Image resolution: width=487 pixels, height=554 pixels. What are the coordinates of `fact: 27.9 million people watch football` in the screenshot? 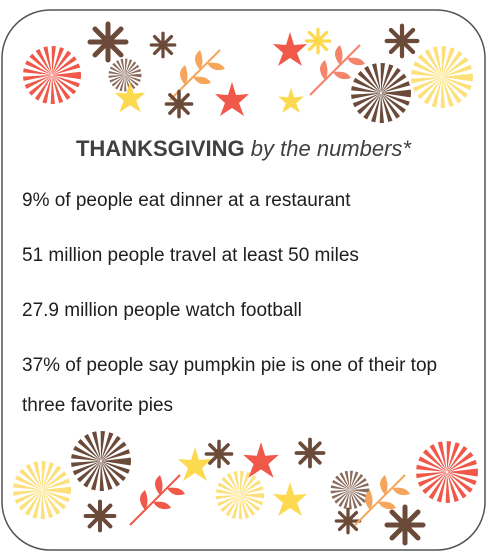 It's located at (162, 310).